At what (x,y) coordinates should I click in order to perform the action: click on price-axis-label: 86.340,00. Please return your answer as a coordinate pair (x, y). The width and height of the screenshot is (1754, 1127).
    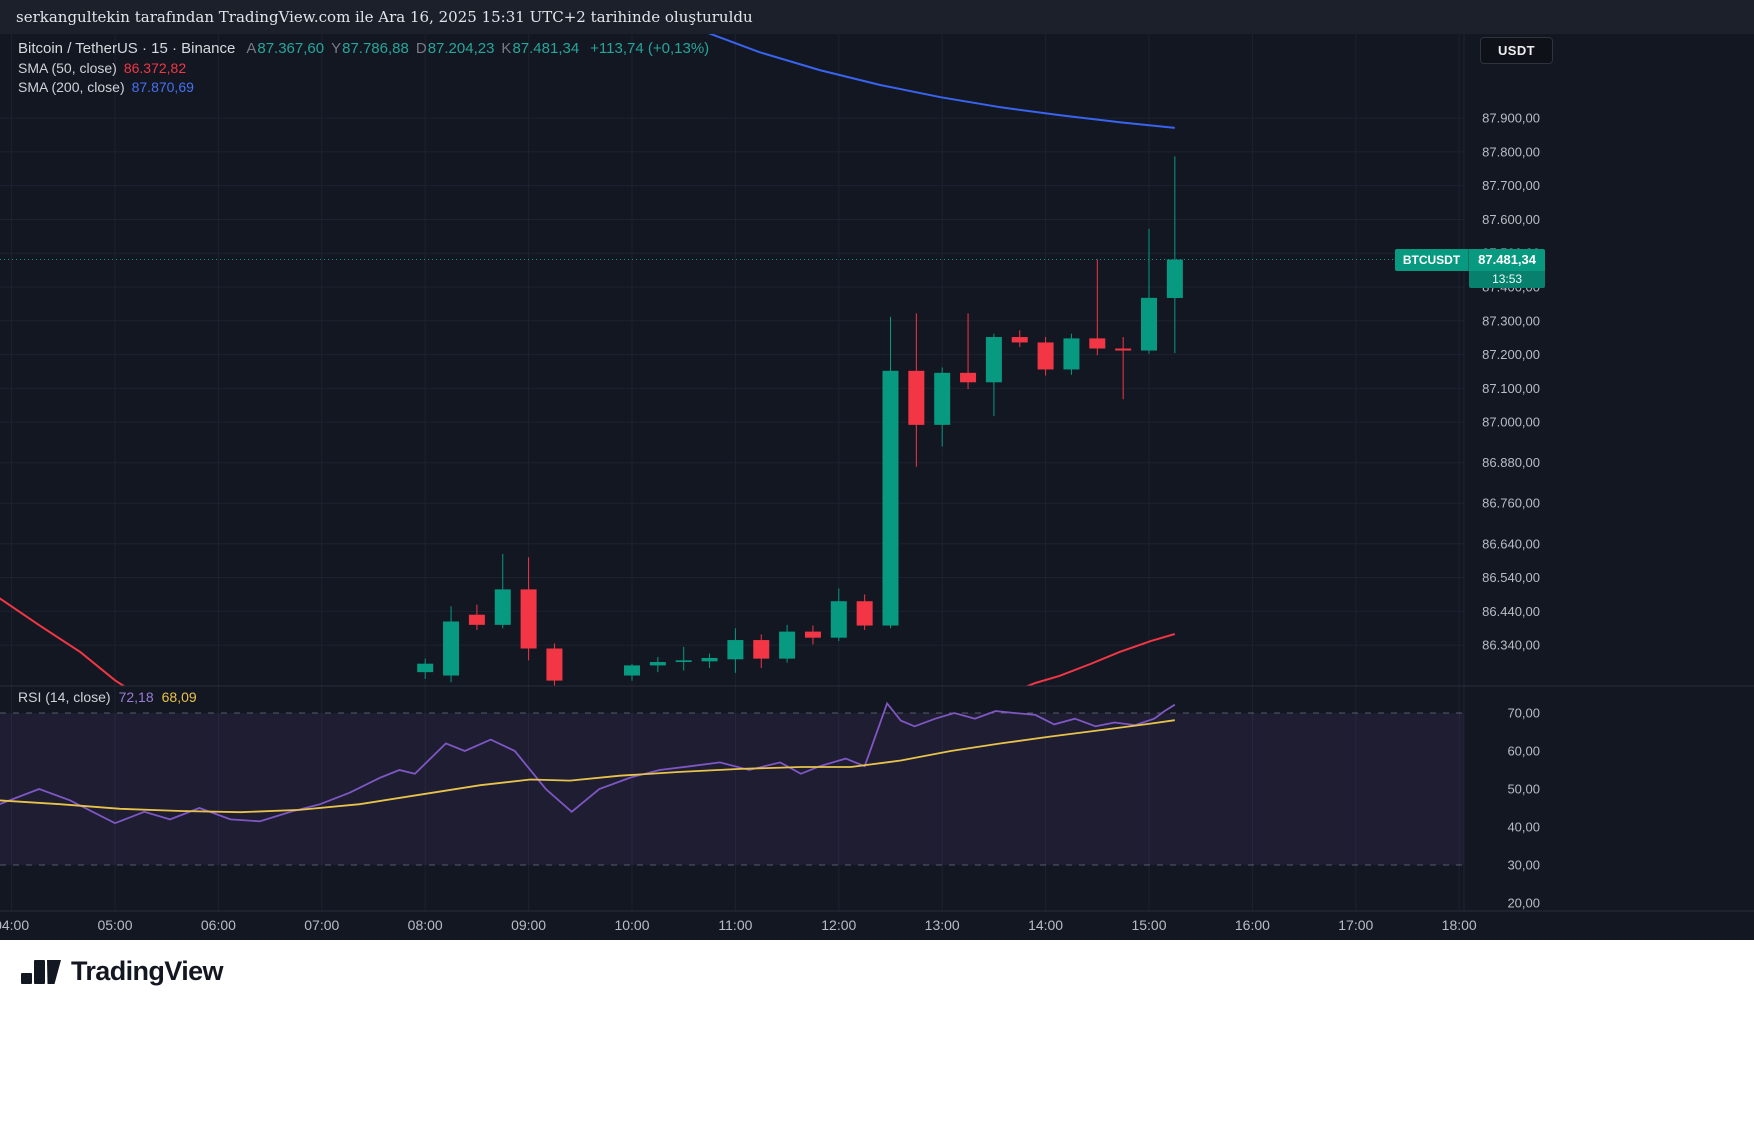
    Looking at the image, I should click on (1511, 645).